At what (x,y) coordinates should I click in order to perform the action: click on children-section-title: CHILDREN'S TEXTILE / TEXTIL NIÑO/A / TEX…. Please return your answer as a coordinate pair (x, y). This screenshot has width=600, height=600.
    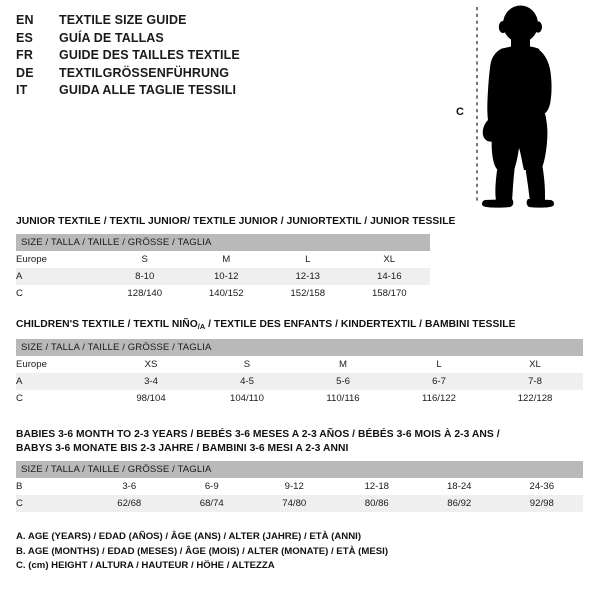
    Looking at the image, I should click on (299, 326).